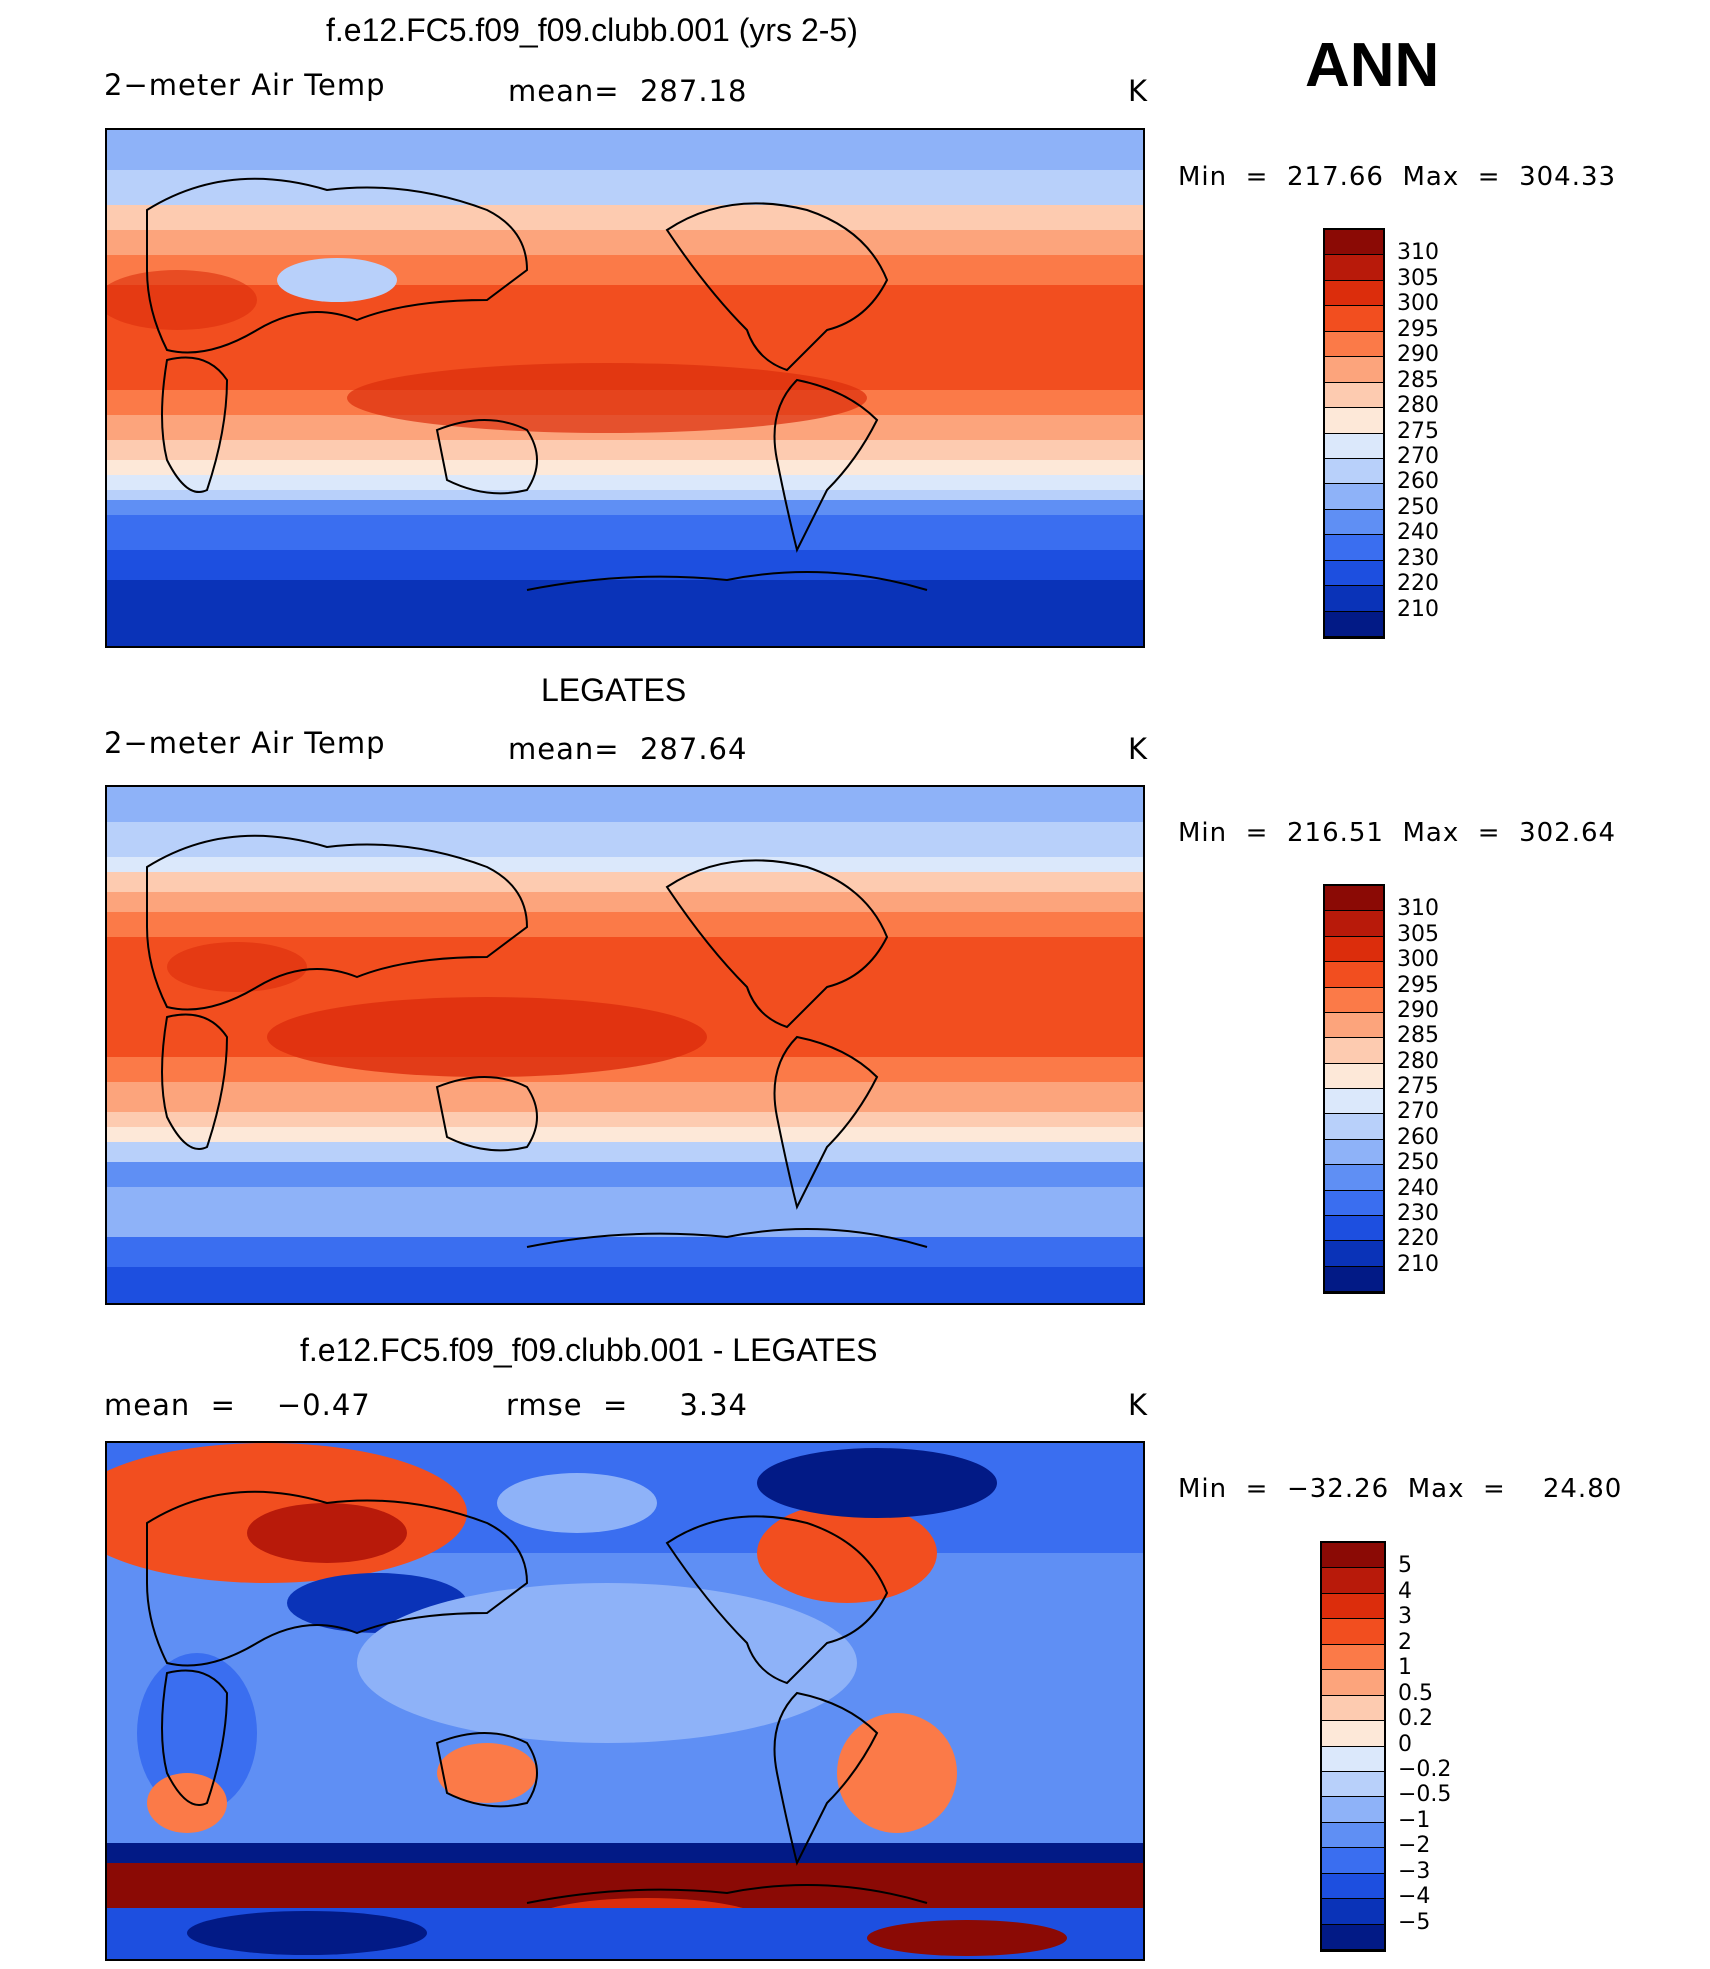 Image resolution: width=1710 pixels, height=1969 pixels. I want to click on panel-title: f.e12.FC5.f09_f09.clubb.001 - LEGATES, so click(589, 1350).